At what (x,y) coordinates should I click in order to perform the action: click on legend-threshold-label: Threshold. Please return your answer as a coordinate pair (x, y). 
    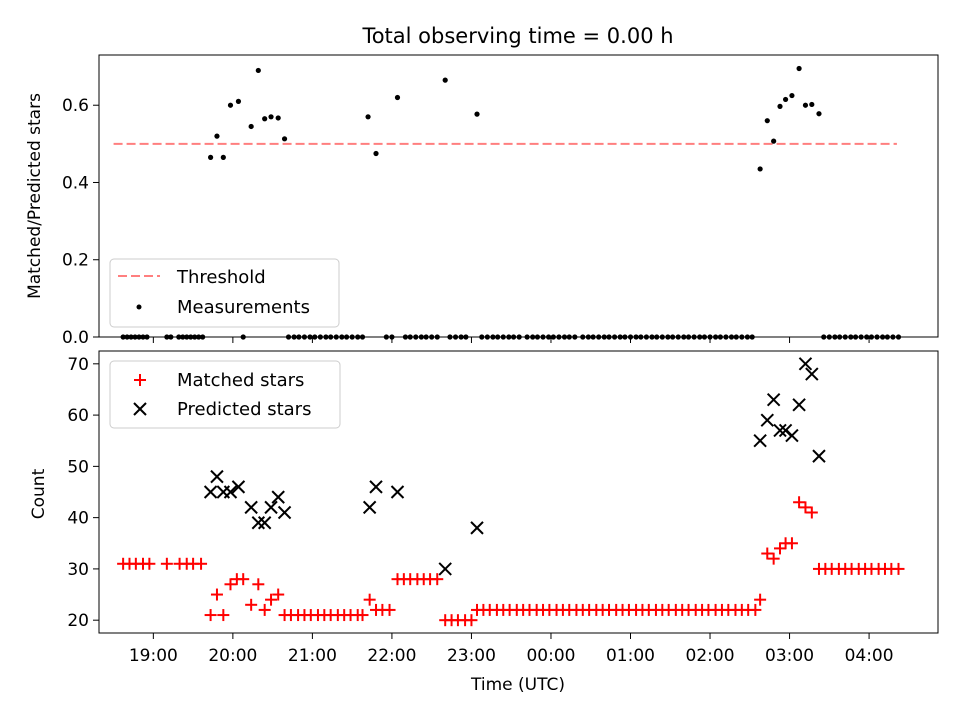
    Looking at the image, I should click on (221, 277).